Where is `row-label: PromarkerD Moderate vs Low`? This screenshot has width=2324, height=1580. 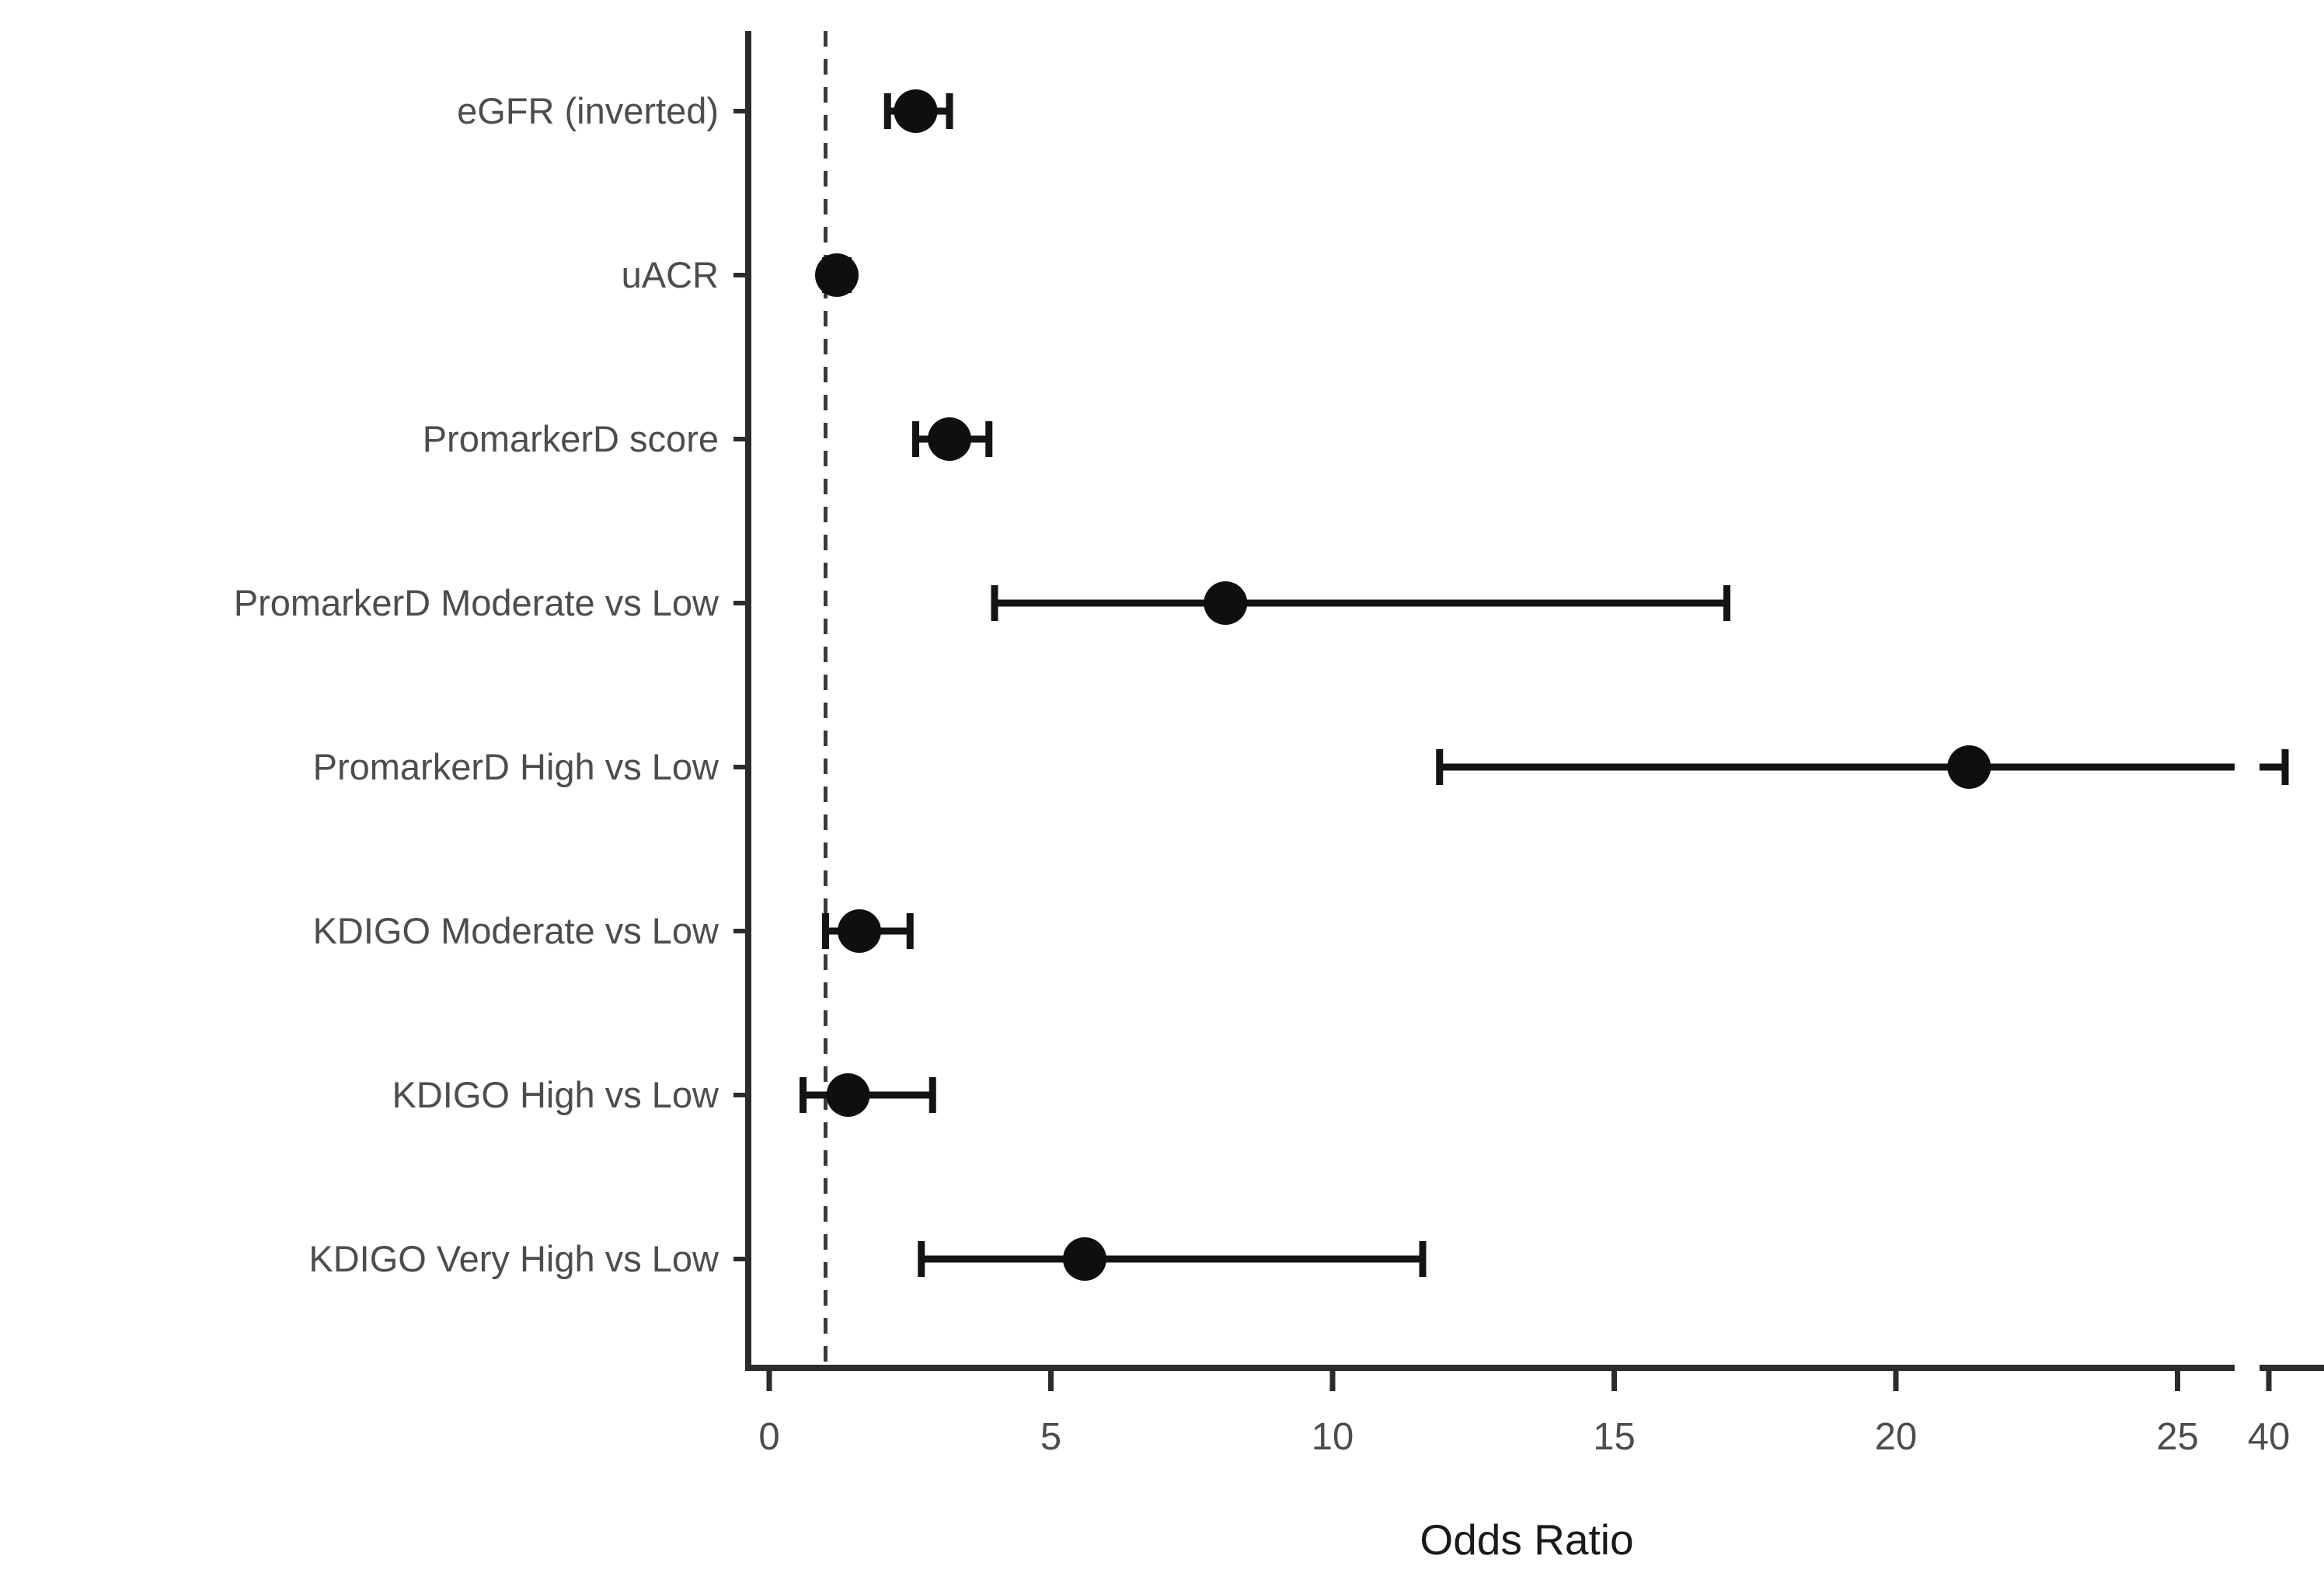 row-label: PromarkerD Moderate vs Low is located at coordinates (477, 602).